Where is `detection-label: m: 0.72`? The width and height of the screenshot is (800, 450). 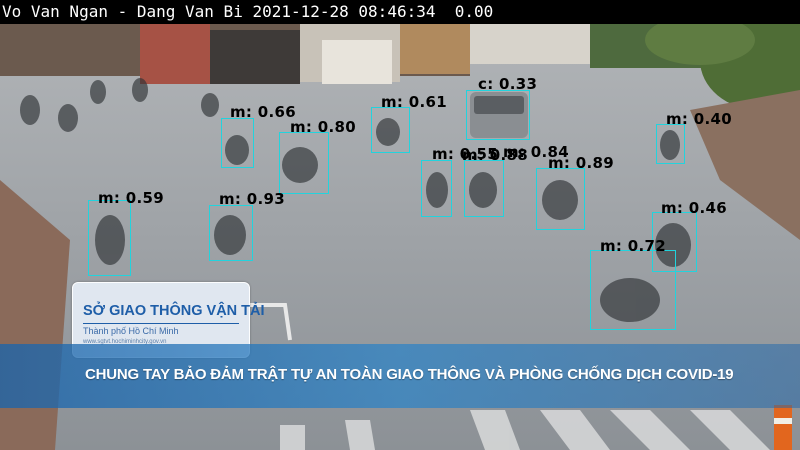 detection-label: m: 0.72 is located at coordinates (633, 246).